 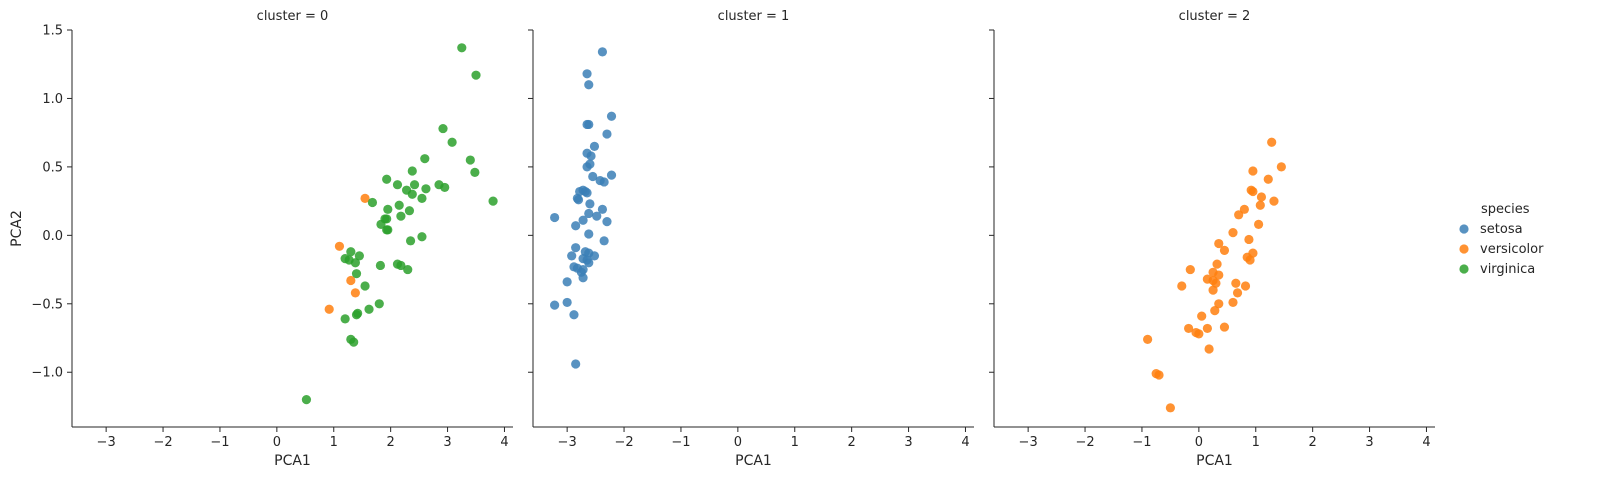 I want to click on legend-marker-virginica, so click(x=1464, y=269).